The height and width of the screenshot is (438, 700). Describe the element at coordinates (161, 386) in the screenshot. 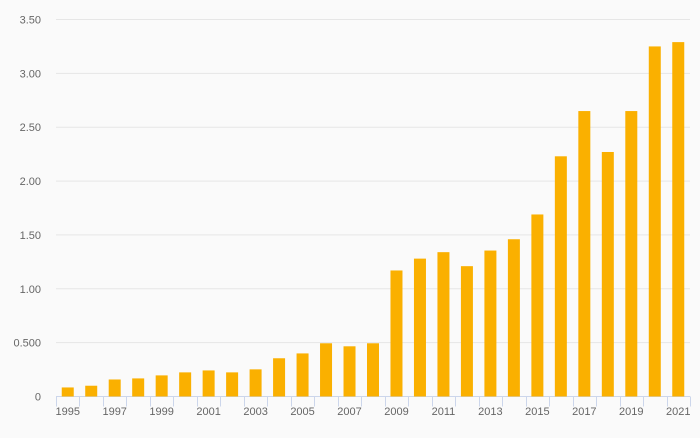

I see `bar-1999` at that location.